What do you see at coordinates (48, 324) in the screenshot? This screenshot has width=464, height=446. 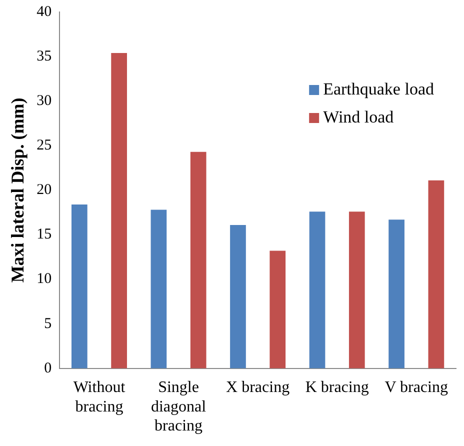 I see `y-tick-label: 5` at bounding box center [48, 324].